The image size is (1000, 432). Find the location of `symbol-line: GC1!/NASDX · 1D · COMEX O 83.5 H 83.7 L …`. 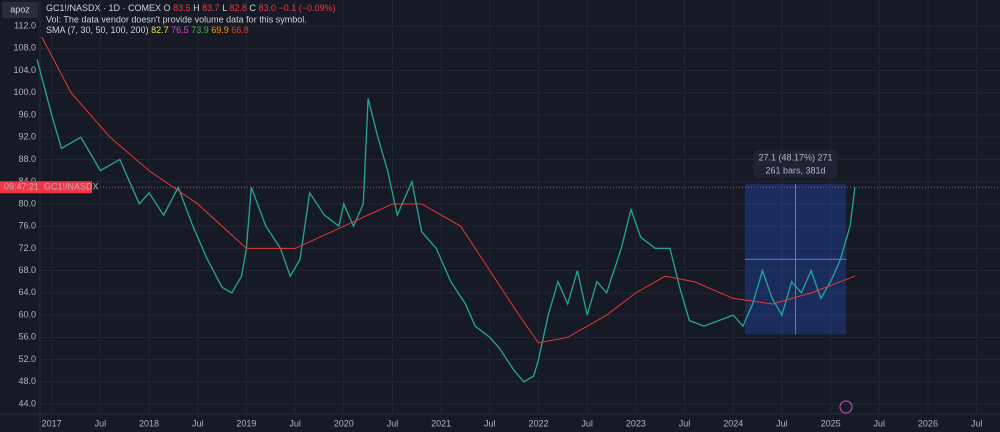

symbol-line: GC1!/NASDX · 1D · COMEX O 83.5 H 83.7 L … is located at coordinates (191, 8).